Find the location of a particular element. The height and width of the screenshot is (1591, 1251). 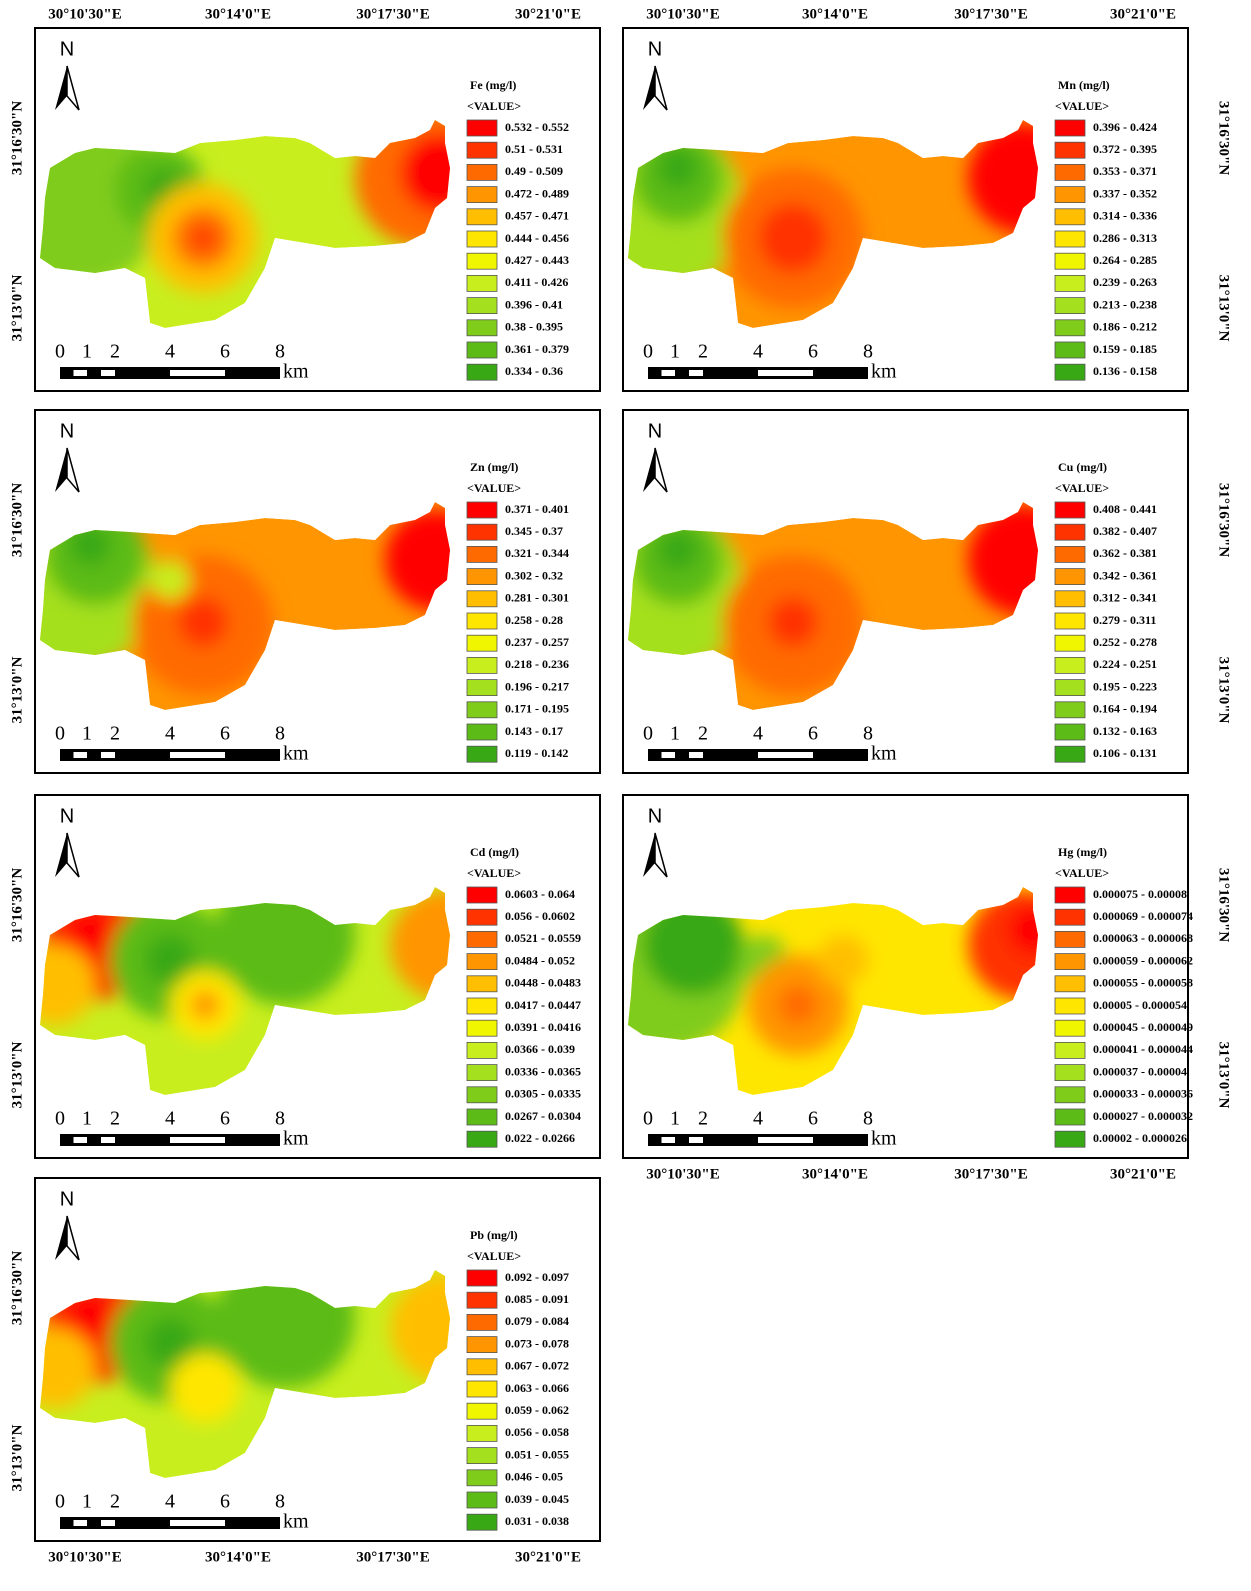

legend-label: 0.0603 - 0.064 is located at coordinates (540, 894).